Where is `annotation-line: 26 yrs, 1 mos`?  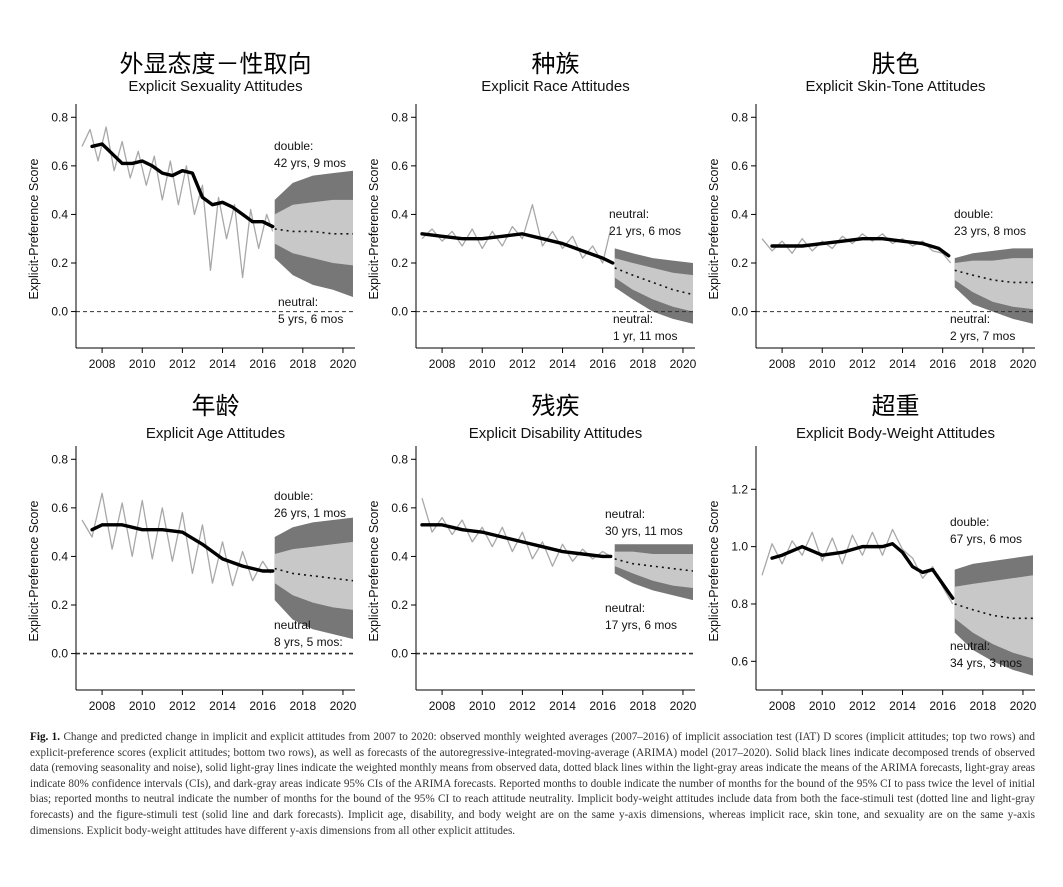
annotation-line: 26 yrs, 1 mos is located at coordinates (310, 513).